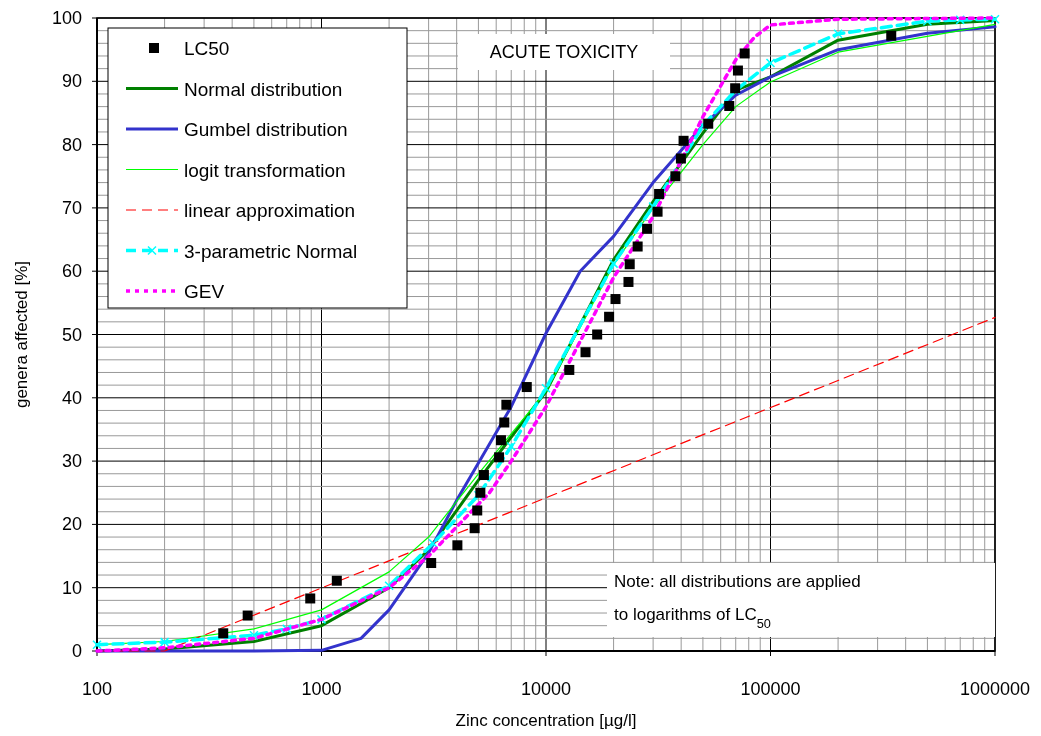  I want to click on y-tick-label: 0, so click(76, 651).